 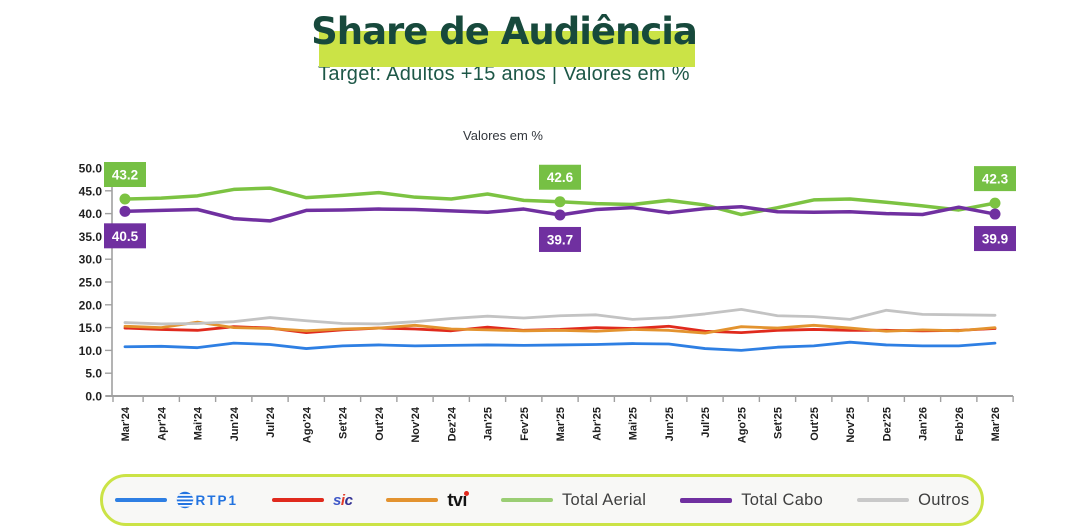 What do you see at coordinates (91, 169) in the screenshot?
I see `y-tick-label: 50.0` at bounding box center [91, 169].